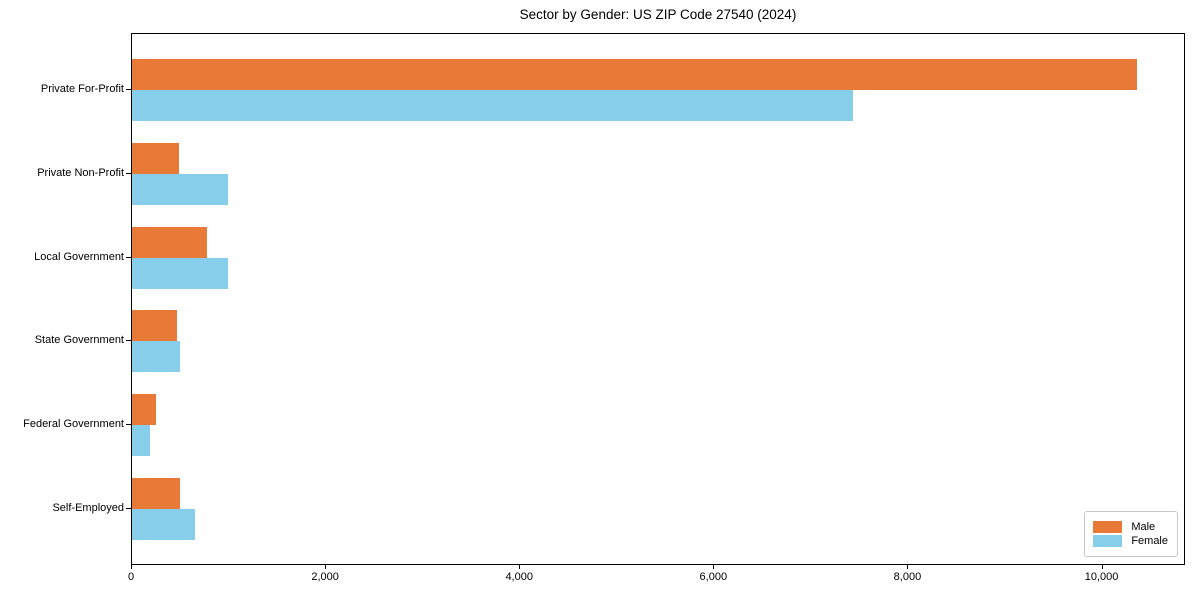 This screenshot has width=1200, height=600. I want to click on category-label: Federal Government, so click(73, 423).